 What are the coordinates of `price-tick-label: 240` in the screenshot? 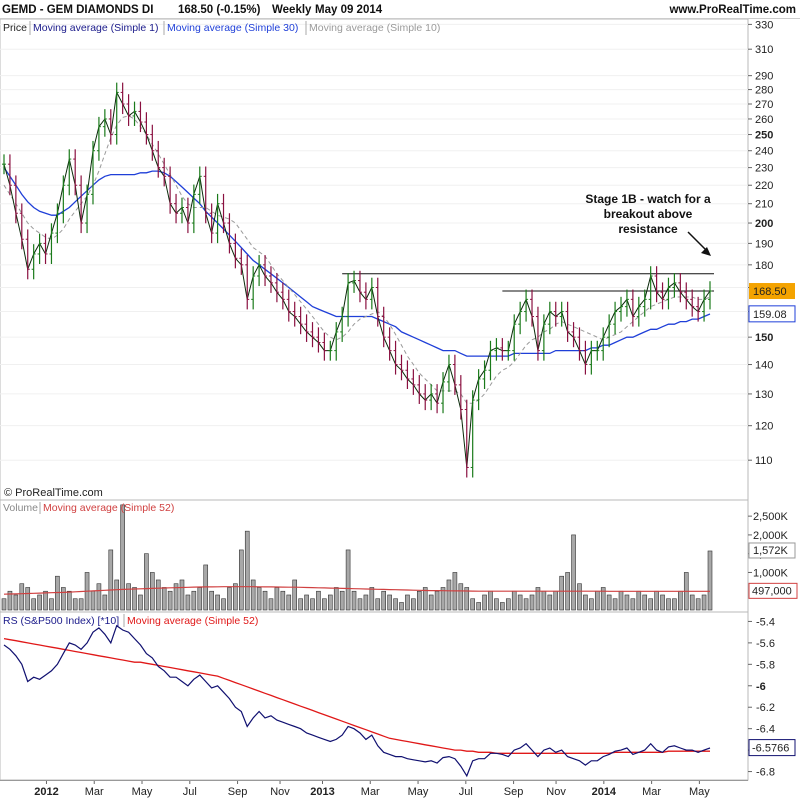 It's located at (764, 152).